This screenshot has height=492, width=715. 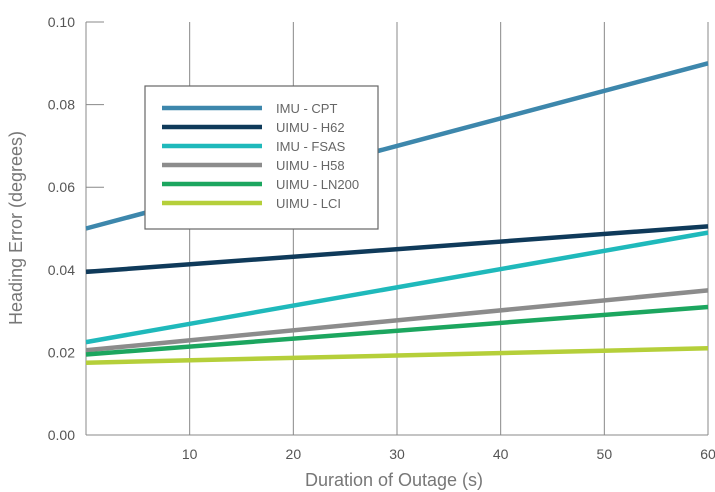 What do you see at coordinates (16, 228) in the screenshot?
I see `y-axis-title: Heading Error (degrees)` at bounding box center [16, 228].